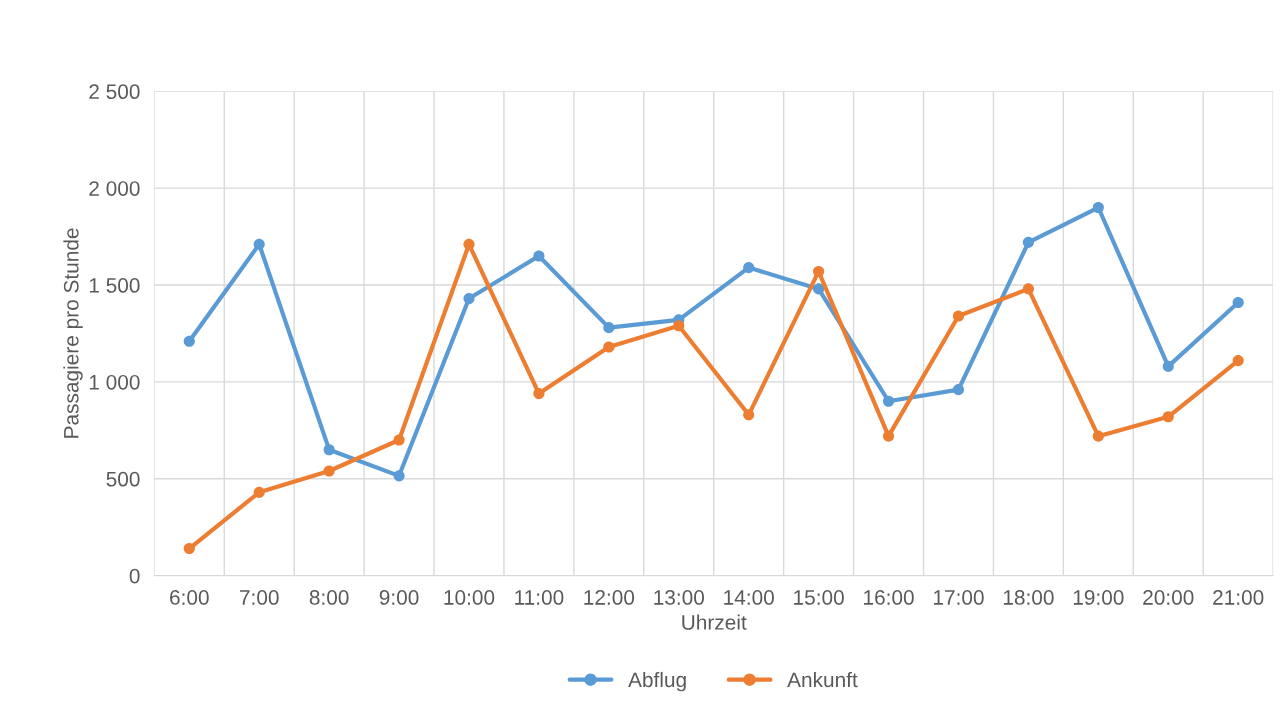 The width and height of the screenshot is (1286, 702). Describe the element at coordinates (73, 333) in the screenshot. I see `y-axis-title: Passagiere pro Stunde` at that location.